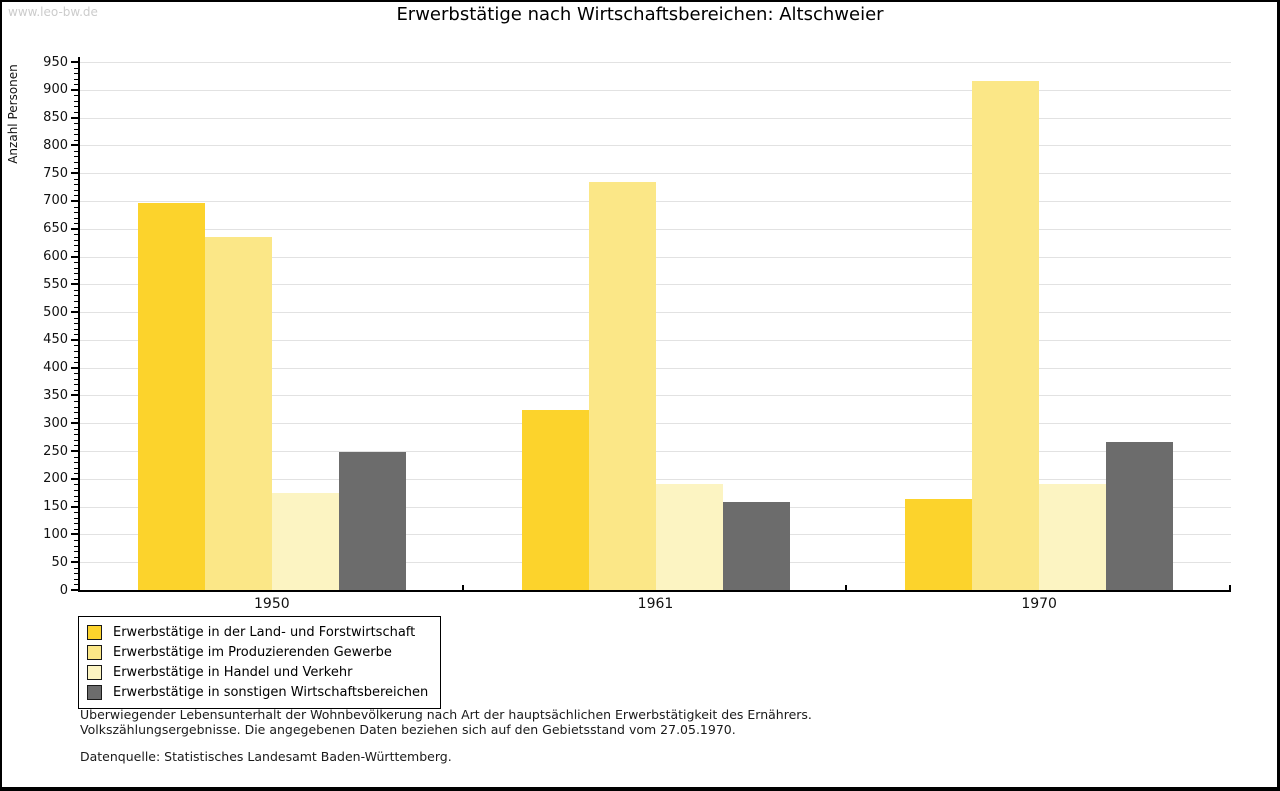 The image size is (1280, 791). I want to click on legend-item-3: Erwerbstätige in Handel und Verkehr, so click(257, 672).